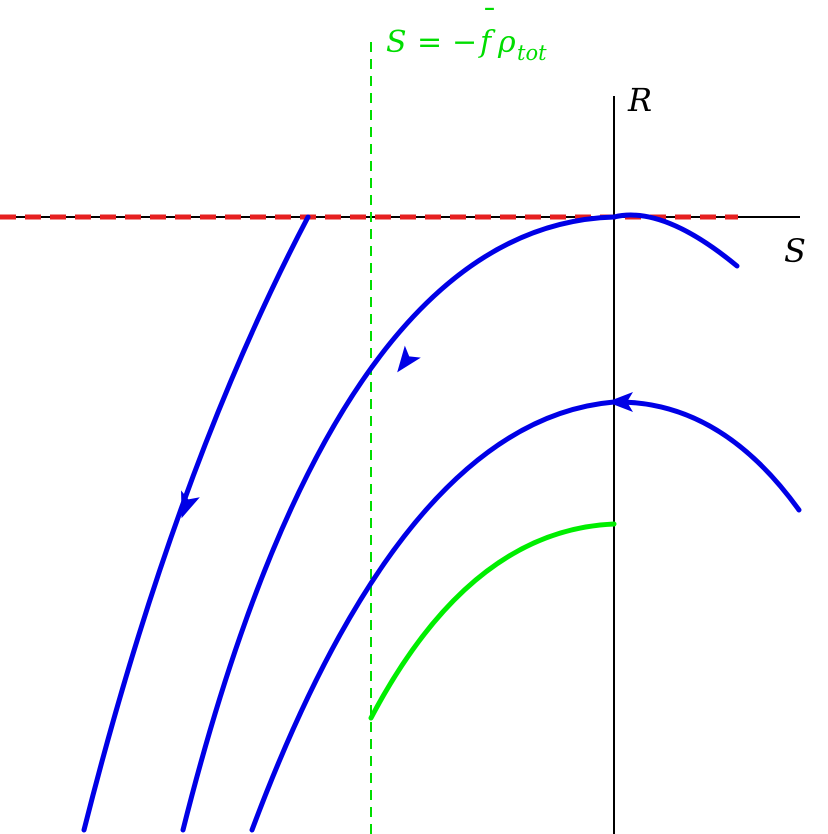 The height and width of the screenshot is (834, 828). What do you see at coordinates (620, 402) in the screenshot?
I see `arrow-middle-trajectory` at bounding box center [620, 402].